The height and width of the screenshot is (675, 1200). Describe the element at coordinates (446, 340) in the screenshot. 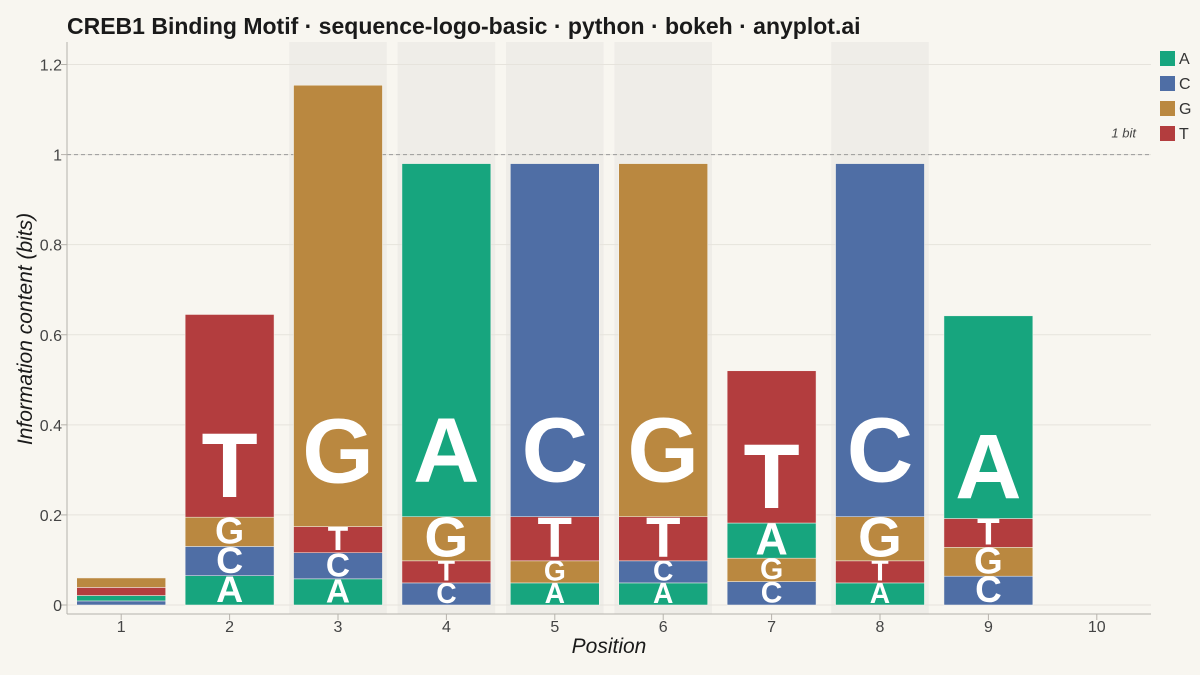

I see `block-A-pos4` at that location.